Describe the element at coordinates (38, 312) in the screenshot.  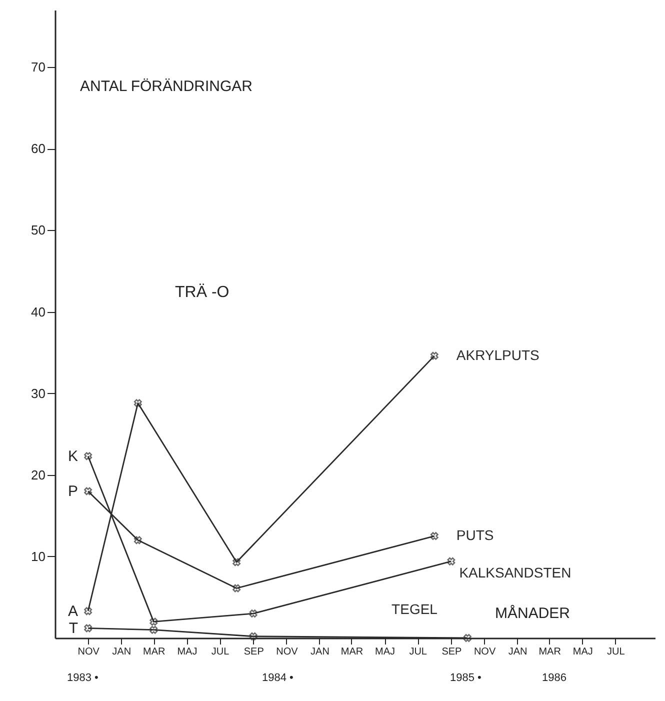
I see `y-tick-label: 40` at that location.